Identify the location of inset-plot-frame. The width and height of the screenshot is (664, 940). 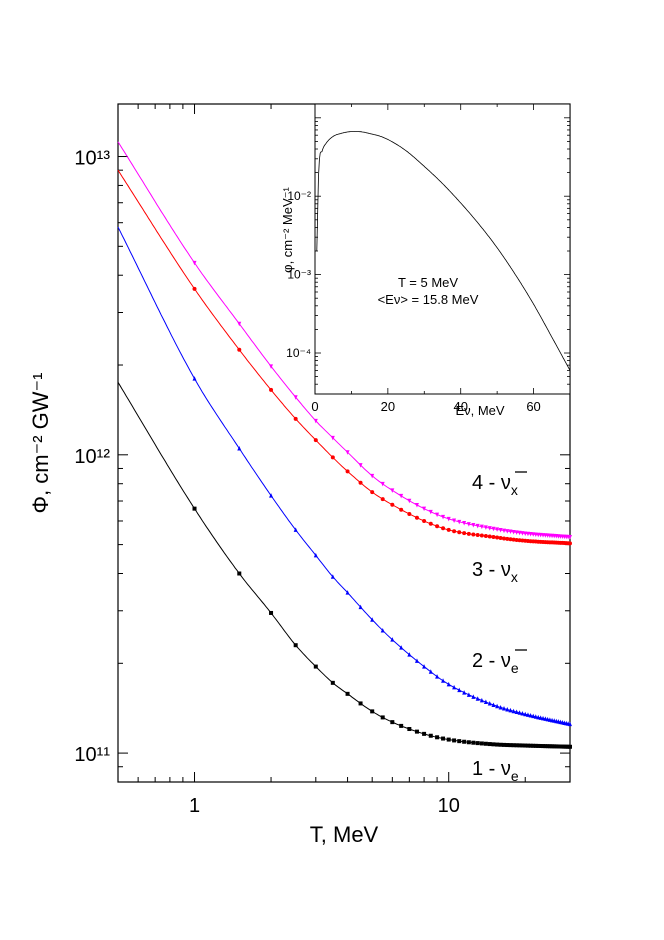
(442, 249).